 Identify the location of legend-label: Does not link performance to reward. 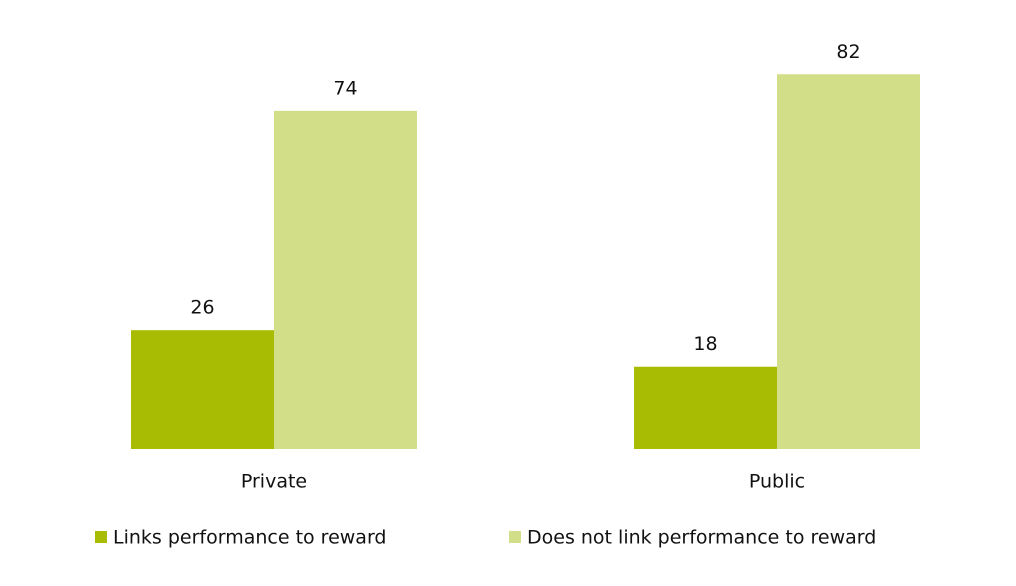
(701, 538).